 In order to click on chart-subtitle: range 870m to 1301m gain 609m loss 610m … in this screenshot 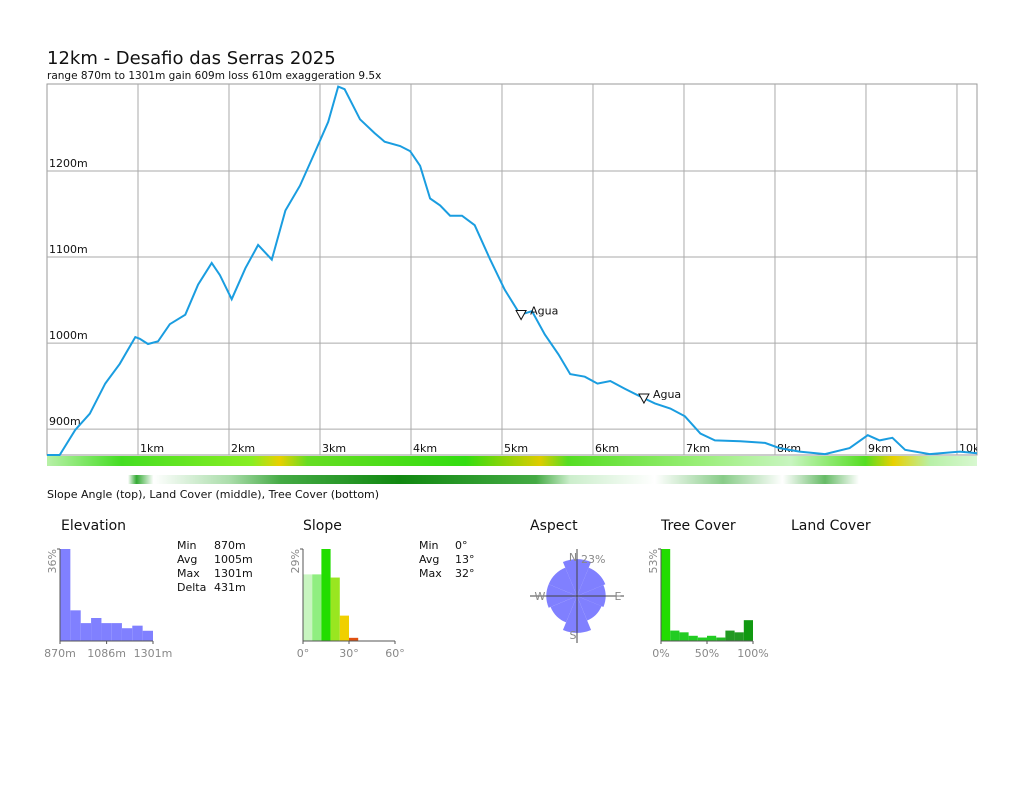, I will do `click(214, 76)`.